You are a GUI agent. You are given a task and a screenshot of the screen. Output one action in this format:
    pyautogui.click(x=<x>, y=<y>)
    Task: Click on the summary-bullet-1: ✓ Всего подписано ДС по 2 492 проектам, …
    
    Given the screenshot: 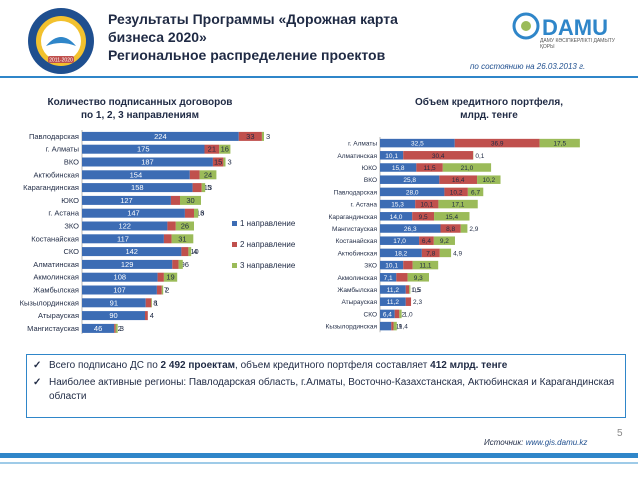 What is the action you would take?
    pyautogui.click(x=270, y=365)
    